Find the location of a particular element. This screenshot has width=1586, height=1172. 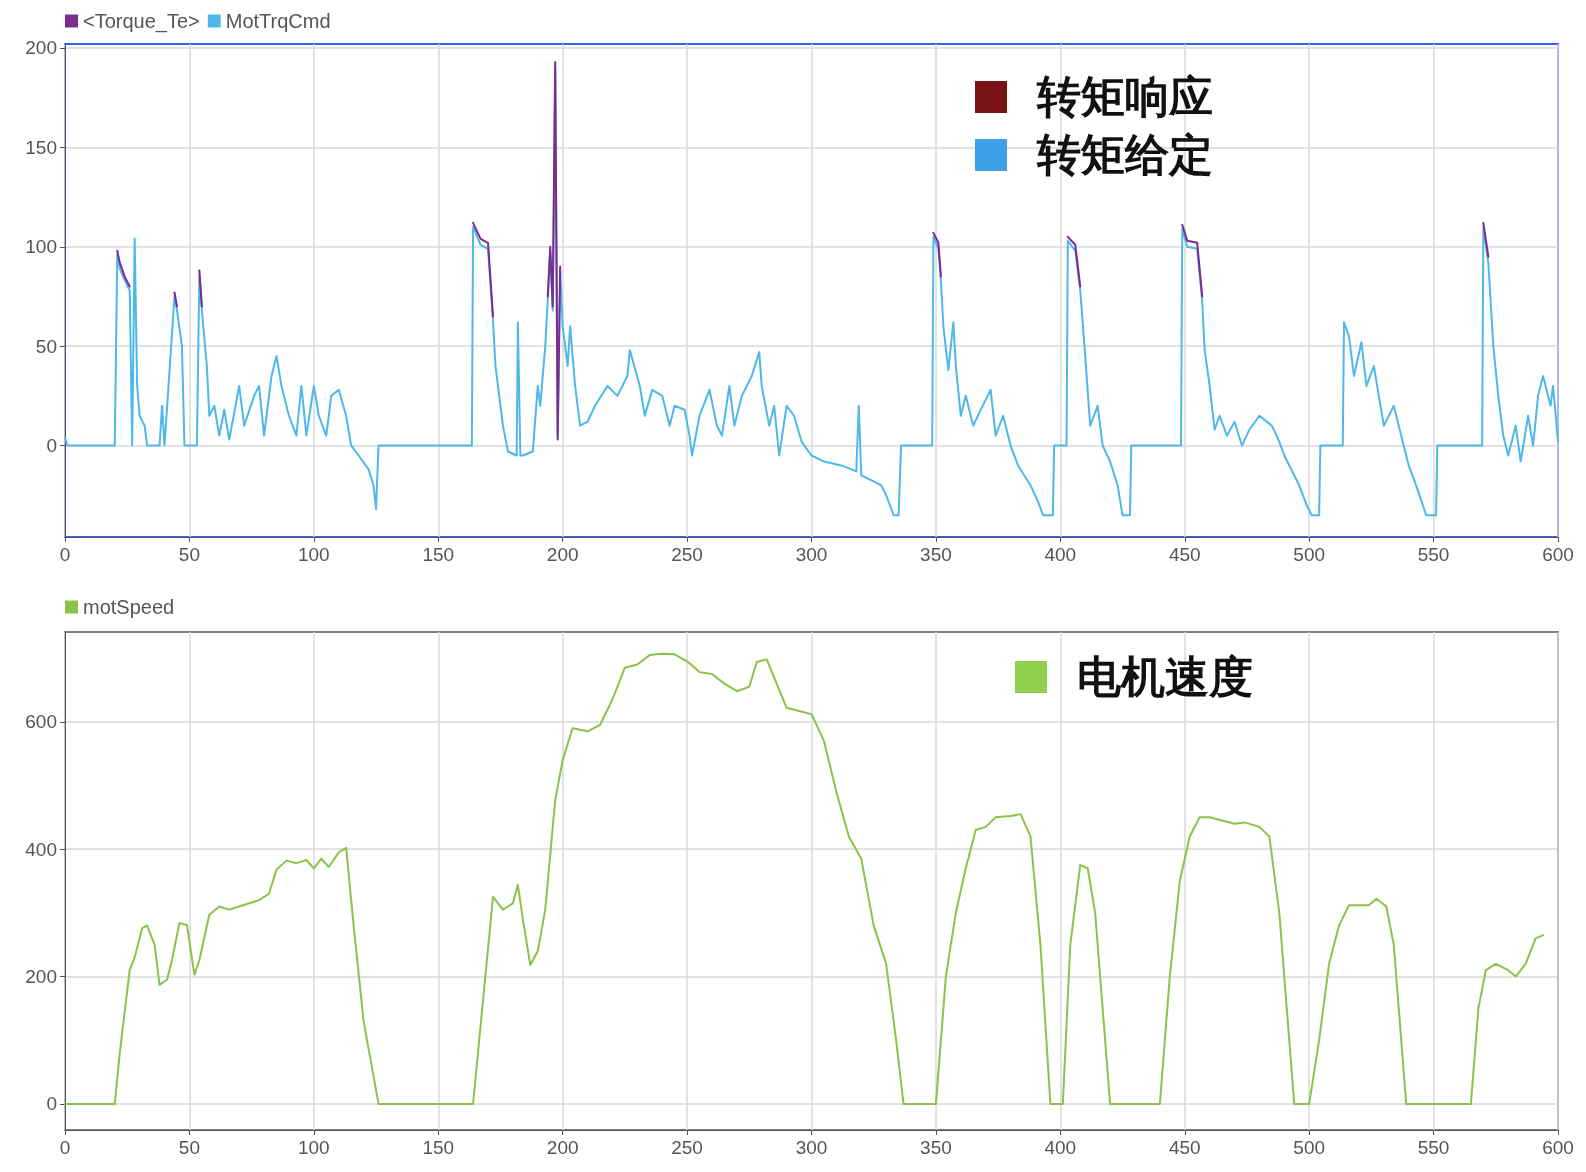

annotation: 转矩给定 is located at coordinates (1125, 154).